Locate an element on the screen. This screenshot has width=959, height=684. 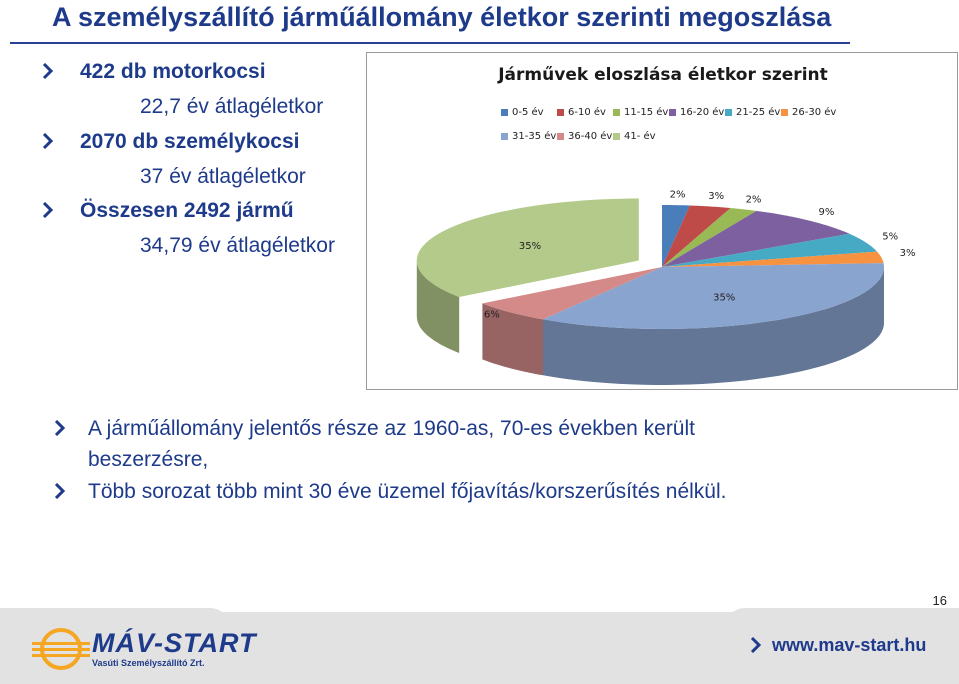
legend-item: 31-35 év is located at coordinates (528, 136).